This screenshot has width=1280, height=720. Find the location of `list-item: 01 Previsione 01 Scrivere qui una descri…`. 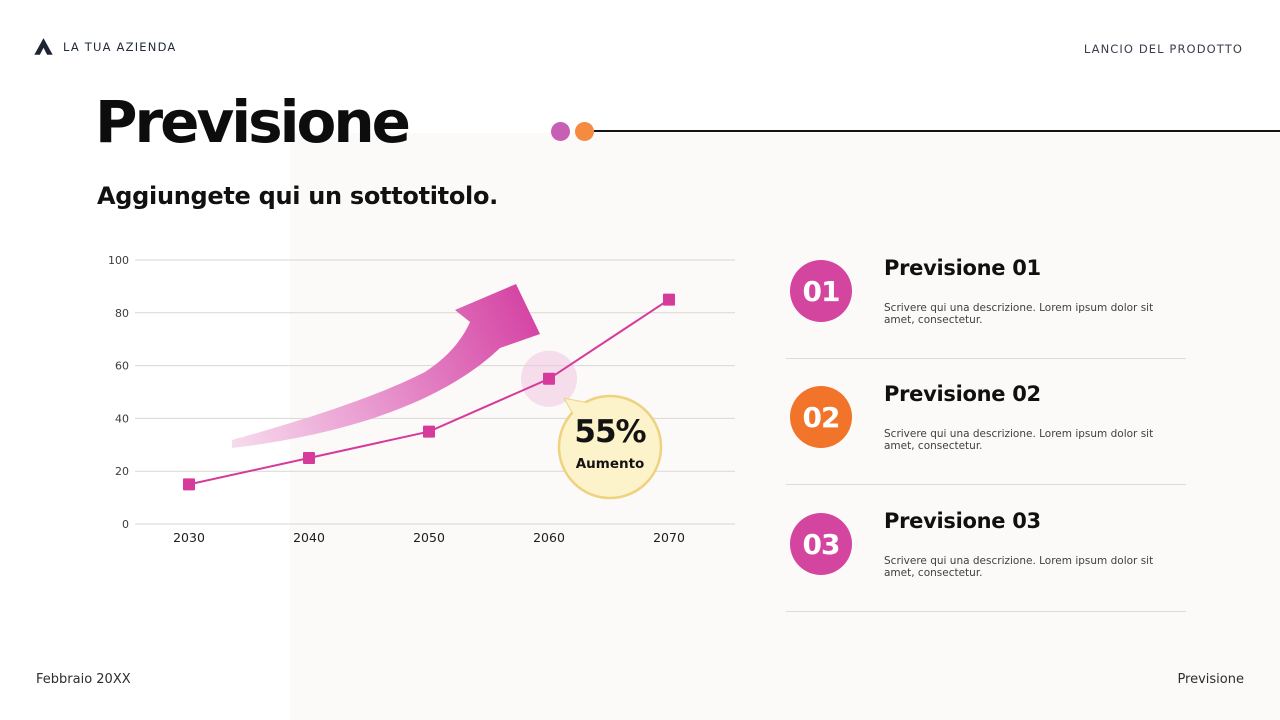

list-item: 01 Previsione 01 Scrivere qui una descri… is located at coordinates (986, 320).